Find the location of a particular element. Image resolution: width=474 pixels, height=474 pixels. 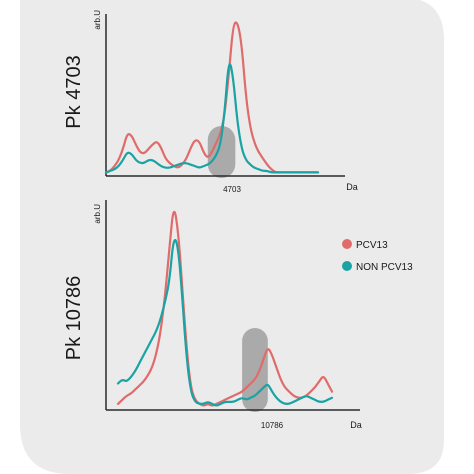

legend-marker-non-pcv13 is located at coordinates (347, 266).